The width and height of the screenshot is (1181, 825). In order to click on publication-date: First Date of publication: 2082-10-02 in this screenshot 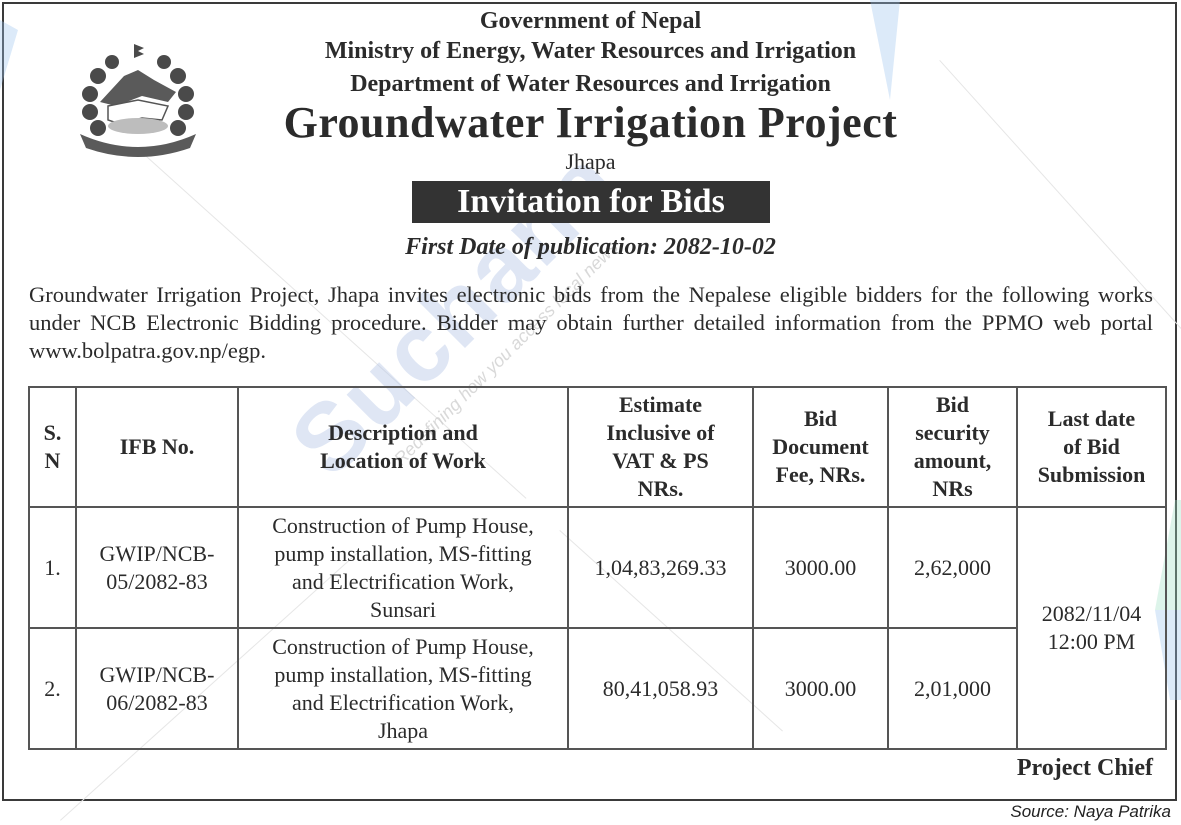, I will do `click(590, 247)`.